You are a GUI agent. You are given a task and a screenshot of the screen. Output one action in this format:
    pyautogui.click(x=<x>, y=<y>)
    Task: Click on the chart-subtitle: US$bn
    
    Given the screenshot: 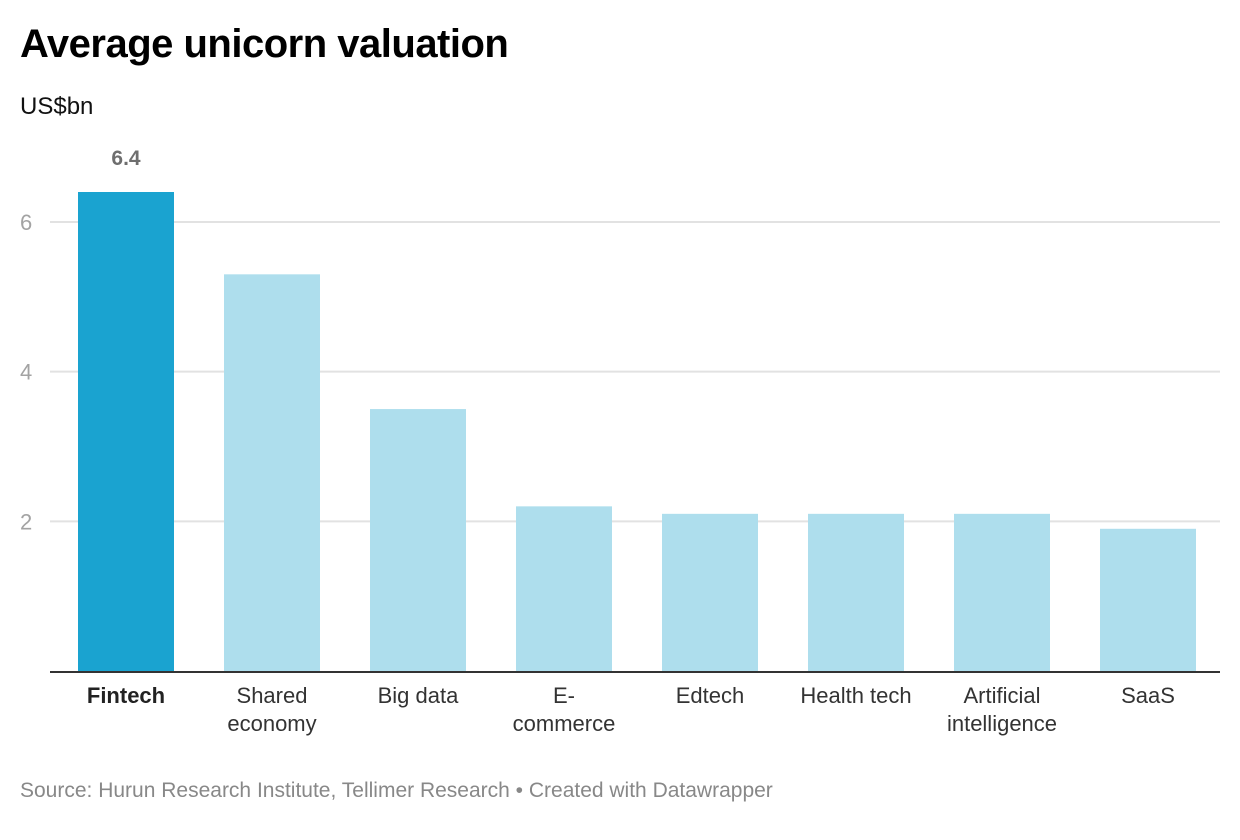 What is the action you would take?
    pyautogui.click(x=57, y=106)
    